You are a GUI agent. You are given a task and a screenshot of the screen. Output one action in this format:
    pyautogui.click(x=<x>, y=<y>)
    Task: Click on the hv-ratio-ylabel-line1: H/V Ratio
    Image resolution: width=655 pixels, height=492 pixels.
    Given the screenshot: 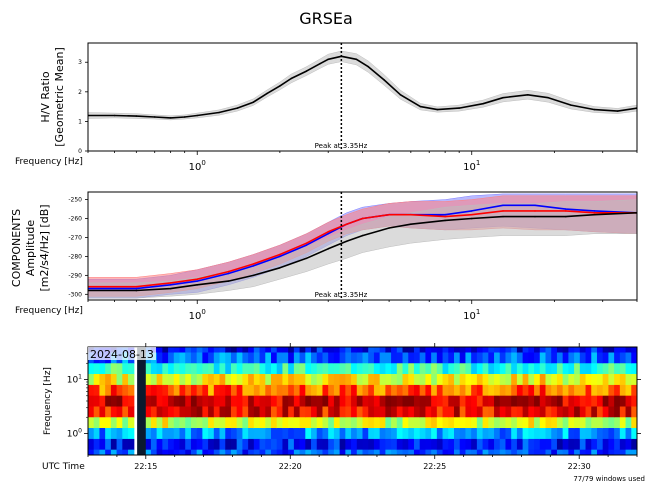 What is the action you would take?
    pyautogui.click(x=45, y=97)
    